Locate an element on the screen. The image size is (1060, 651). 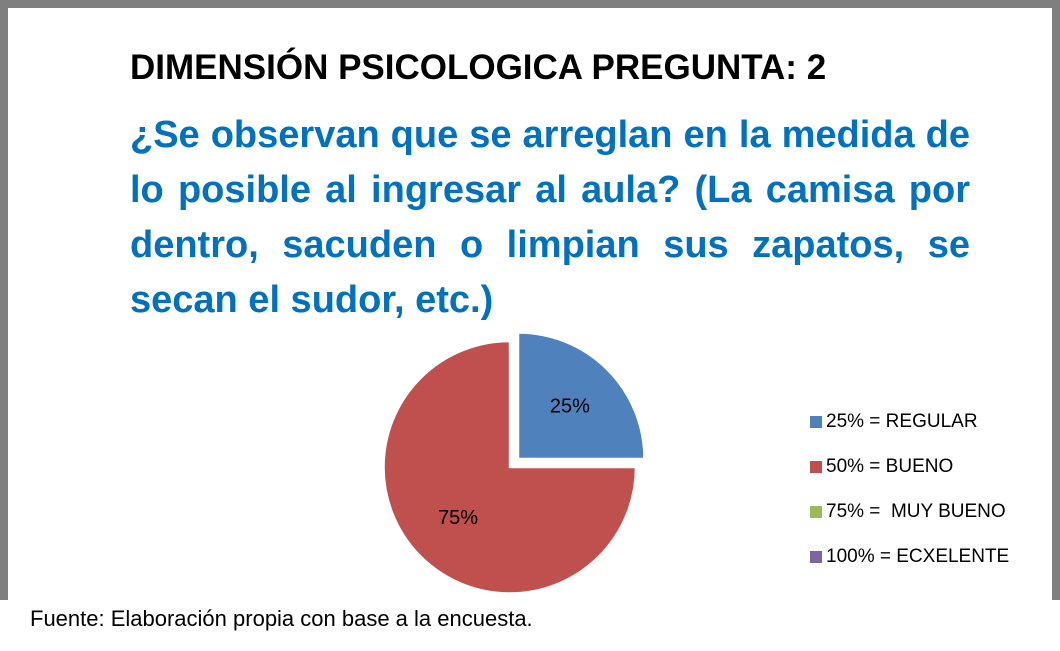
legend-label: 75% = MUY BUENO is located at coordinates (916, 511).